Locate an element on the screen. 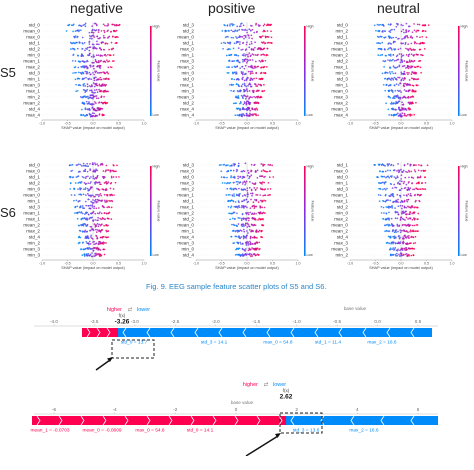 This screenshot has width=474, height=470. feature-label: max_2 is located at coordinates (341, 103).